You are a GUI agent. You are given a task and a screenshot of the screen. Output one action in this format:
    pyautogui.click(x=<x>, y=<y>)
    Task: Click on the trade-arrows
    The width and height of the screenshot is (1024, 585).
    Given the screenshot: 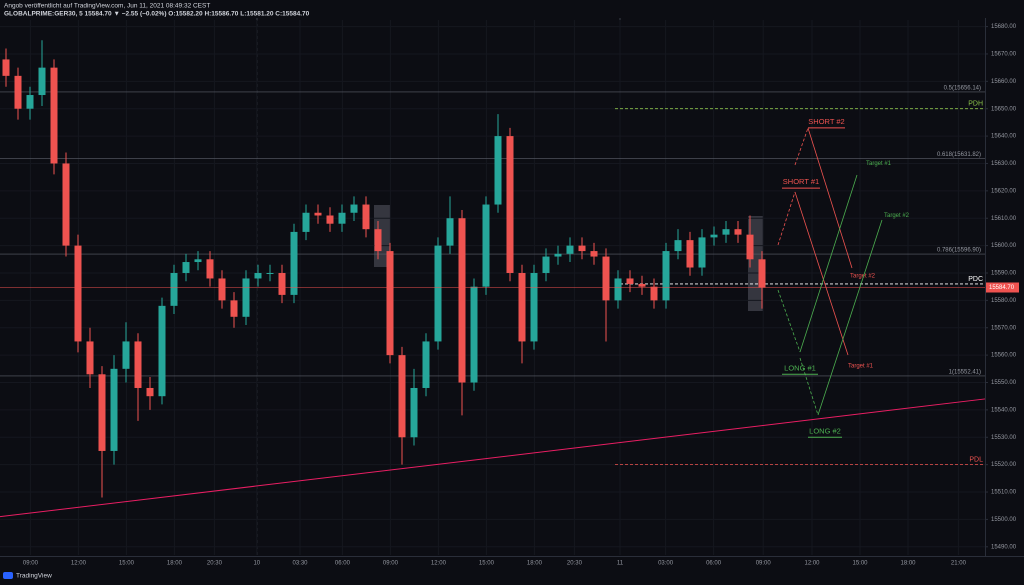 What is the action you would take?
    pyautogui.click(x=830, y=271)
    